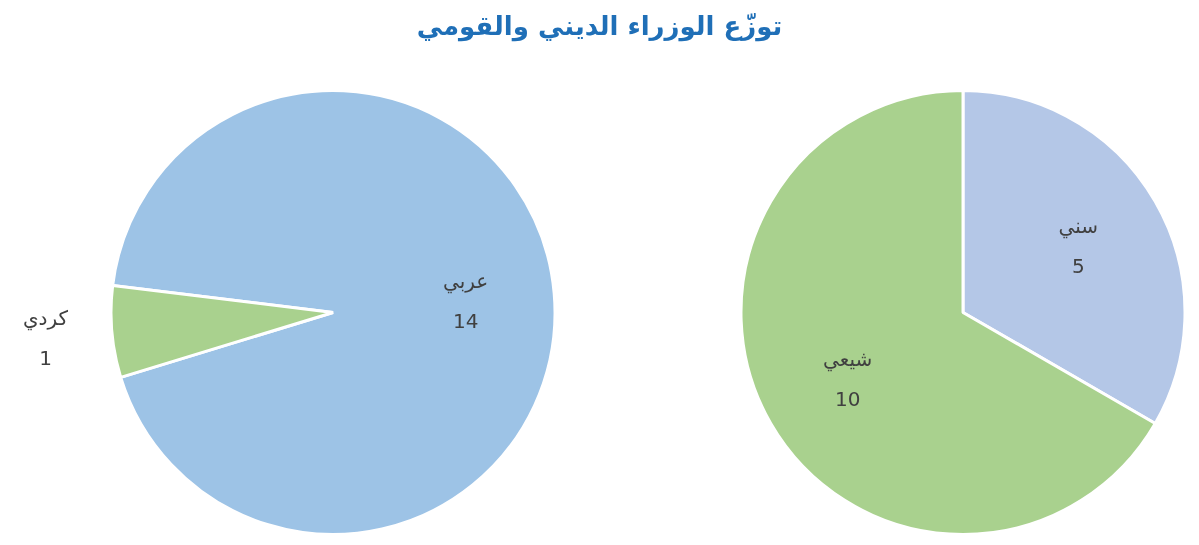 Image resolution: width=1199 pixels, height=545 pixels. What do you see at coordinates (1078, 226) in the screenshot?
I see `slice-label: سني` at bounding box center [1078, 226].